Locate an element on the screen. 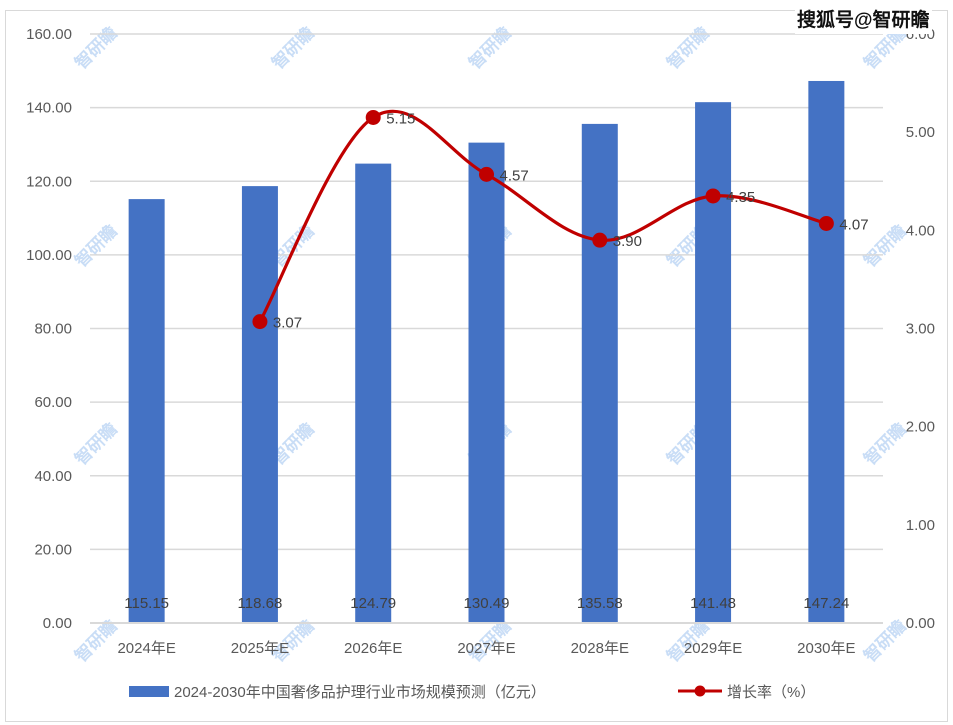 This screenshot has height=725, width=953. x-category-label: 2024年E is located at coordinates (146, 648).